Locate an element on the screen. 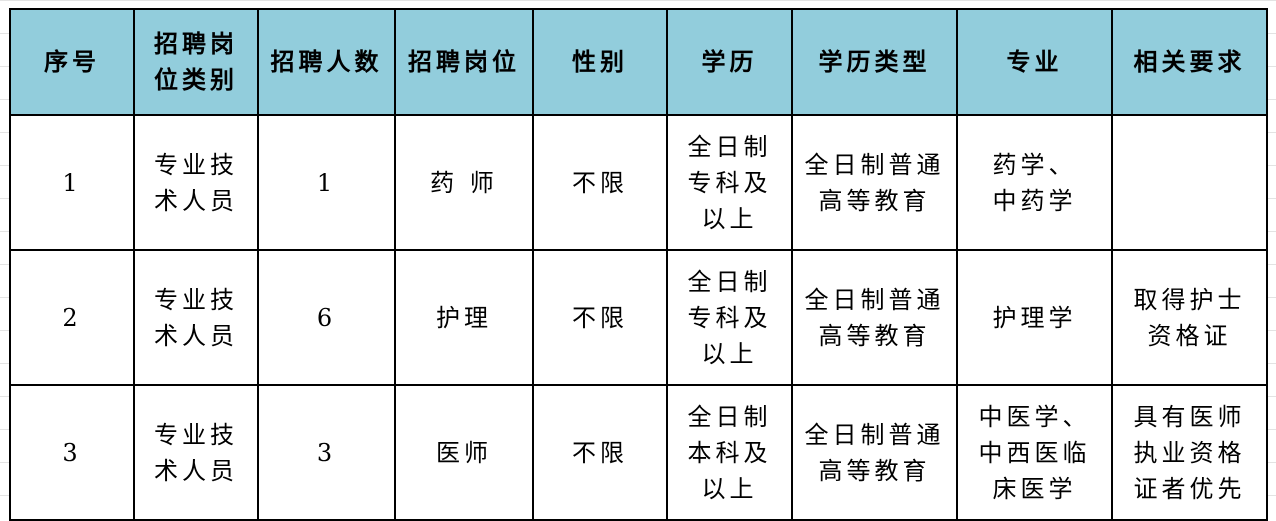 This screenshot has width=1276, height=521. cell-requirements is located at coordinates (1189, 182).